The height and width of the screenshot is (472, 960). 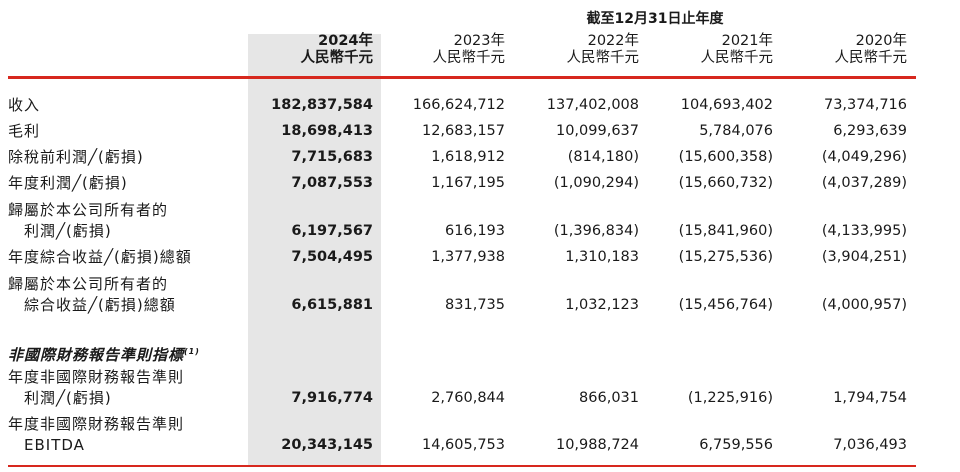 I want to click on highlight-column-2024, so click(x=314, y=250).